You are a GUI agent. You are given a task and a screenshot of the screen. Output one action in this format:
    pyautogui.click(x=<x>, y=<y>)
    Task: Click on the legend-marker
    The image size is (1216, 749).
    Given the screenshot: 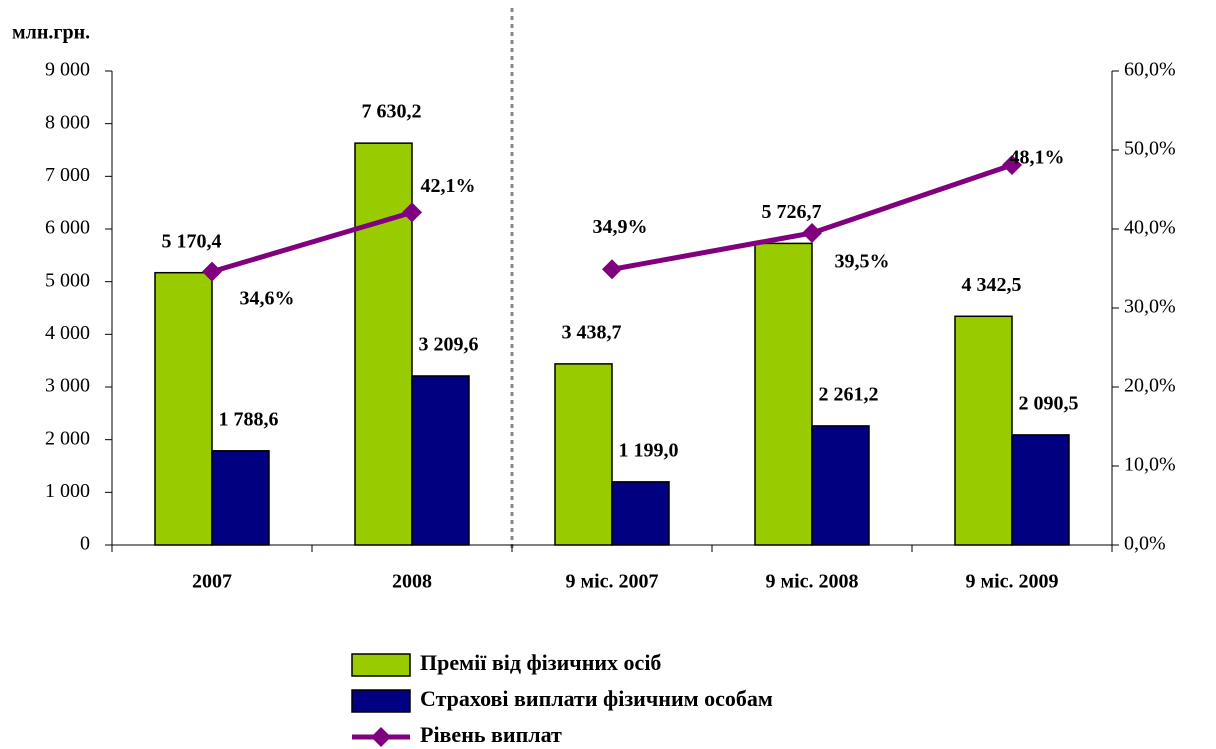 What is the action you would take?
    pyautogui.click(x=381, y=737)
    